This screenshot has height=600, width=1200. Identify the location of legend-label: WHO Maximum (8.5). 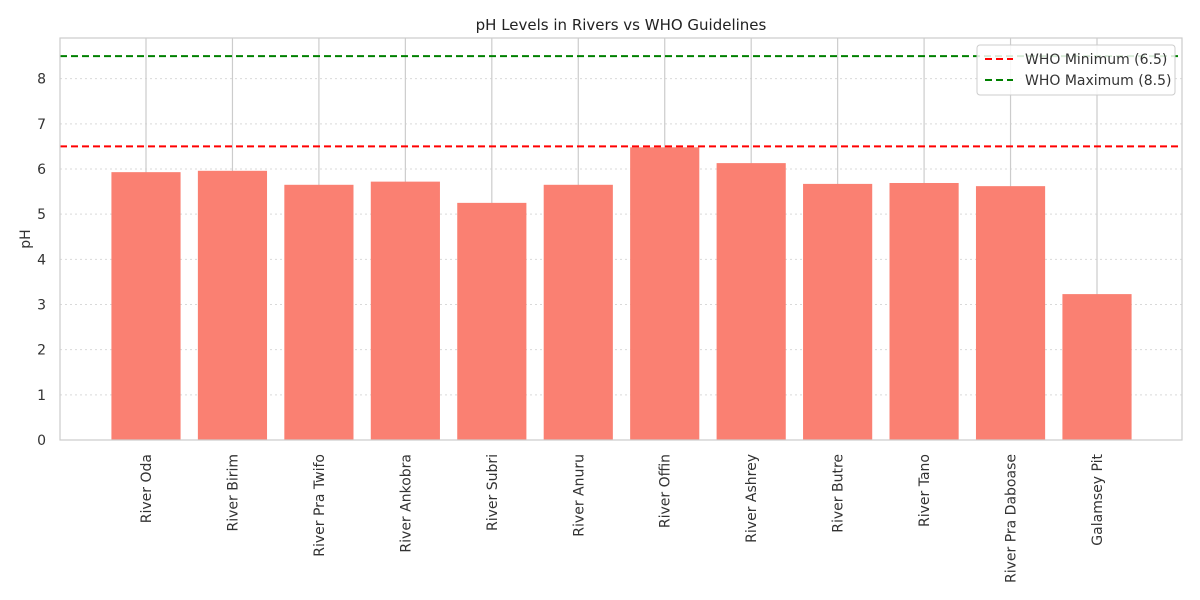
(1098, 81).